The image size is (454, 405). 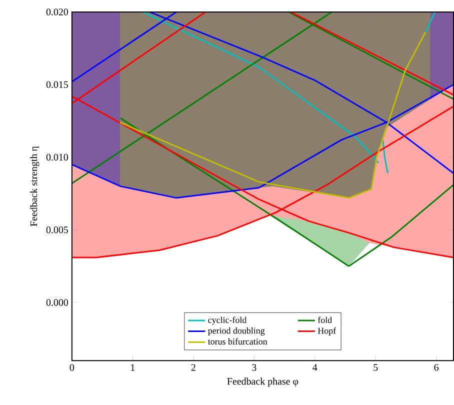 What do you see at coordinates (35, 186) in the screenshot?
I see `y-axis-title: Feedback strength η` at bounding box center [35, 186].